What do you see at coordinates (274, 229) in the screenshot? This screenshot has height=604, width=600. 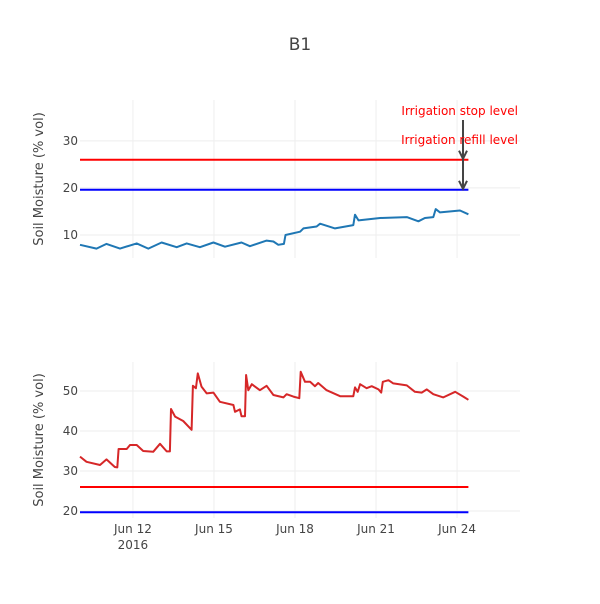 I see `series-line-b1-shallow` at bounding box center [274, 229].